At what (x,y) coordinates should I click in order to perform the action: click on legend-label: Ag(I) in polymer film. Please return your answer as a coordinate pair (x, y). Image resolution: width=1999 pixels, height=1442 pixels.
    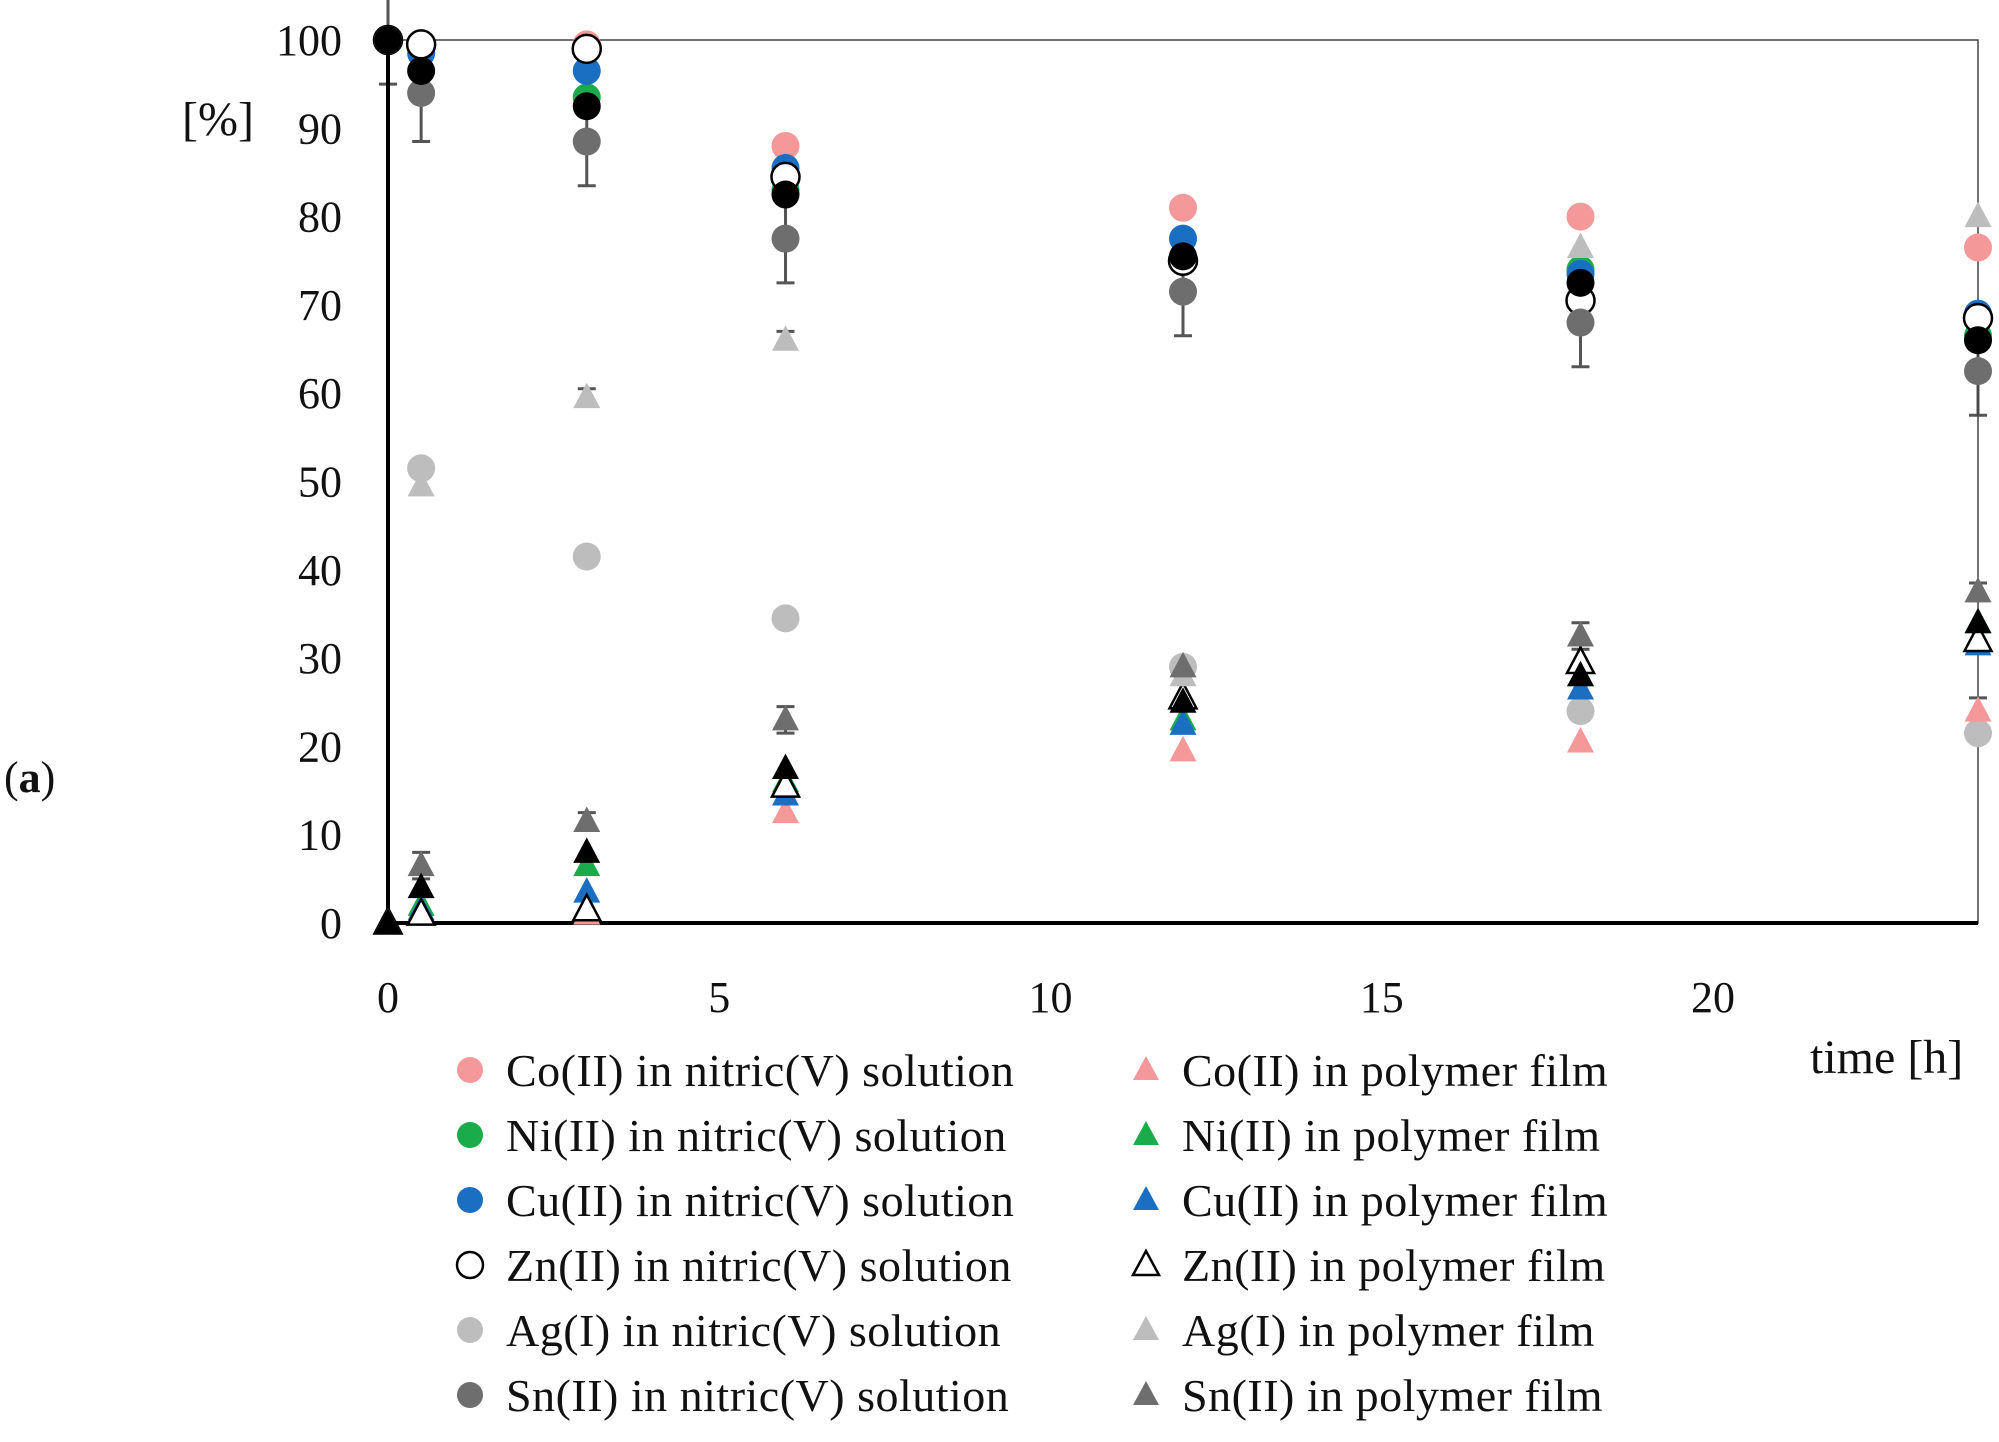
    Looking at the image, I should click on (1388, 1330).